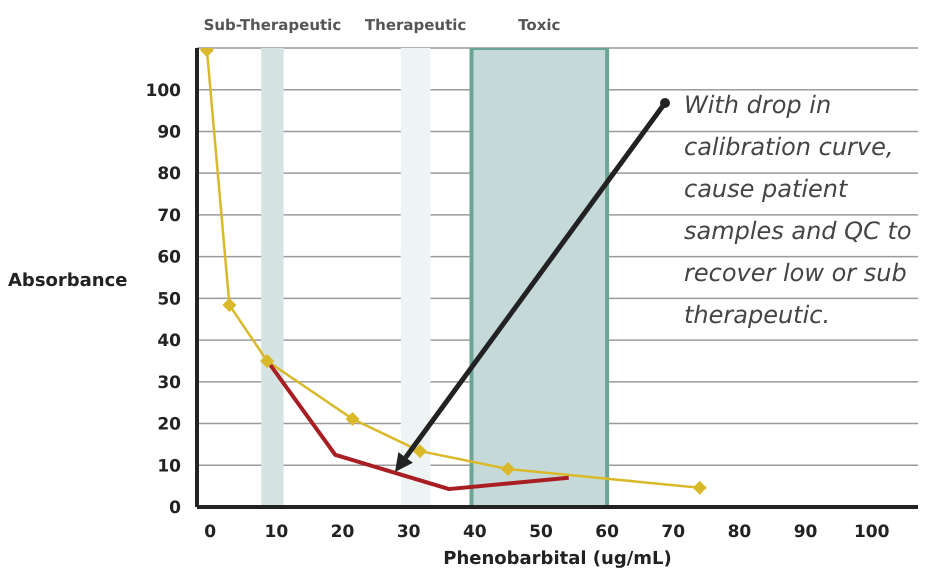  What do you see at coordinates (798, 210) in the screenshot?
I see `annotation: With drop in calibration curve, cause patient samples and QC to recover low or sub therapeutic.` at bounding box center [798, 210].